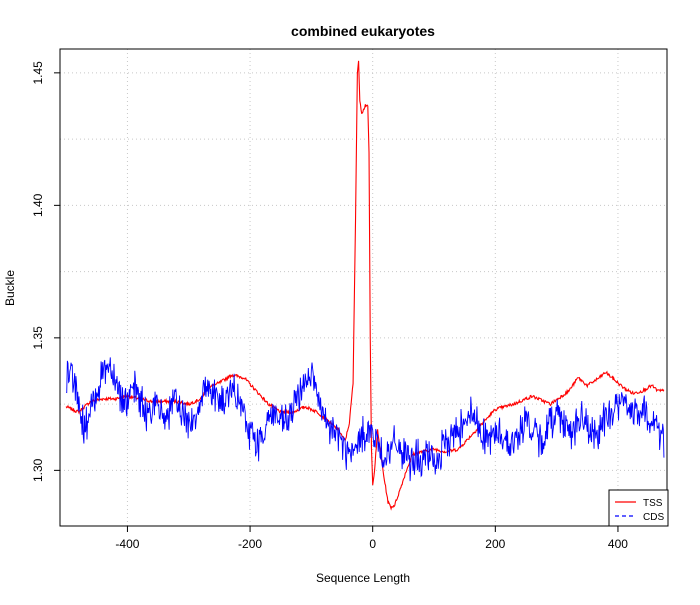  Describe the element at coordinates (10, 288) in the screenshot. I see `y-axis-label: Buckle` at that location.